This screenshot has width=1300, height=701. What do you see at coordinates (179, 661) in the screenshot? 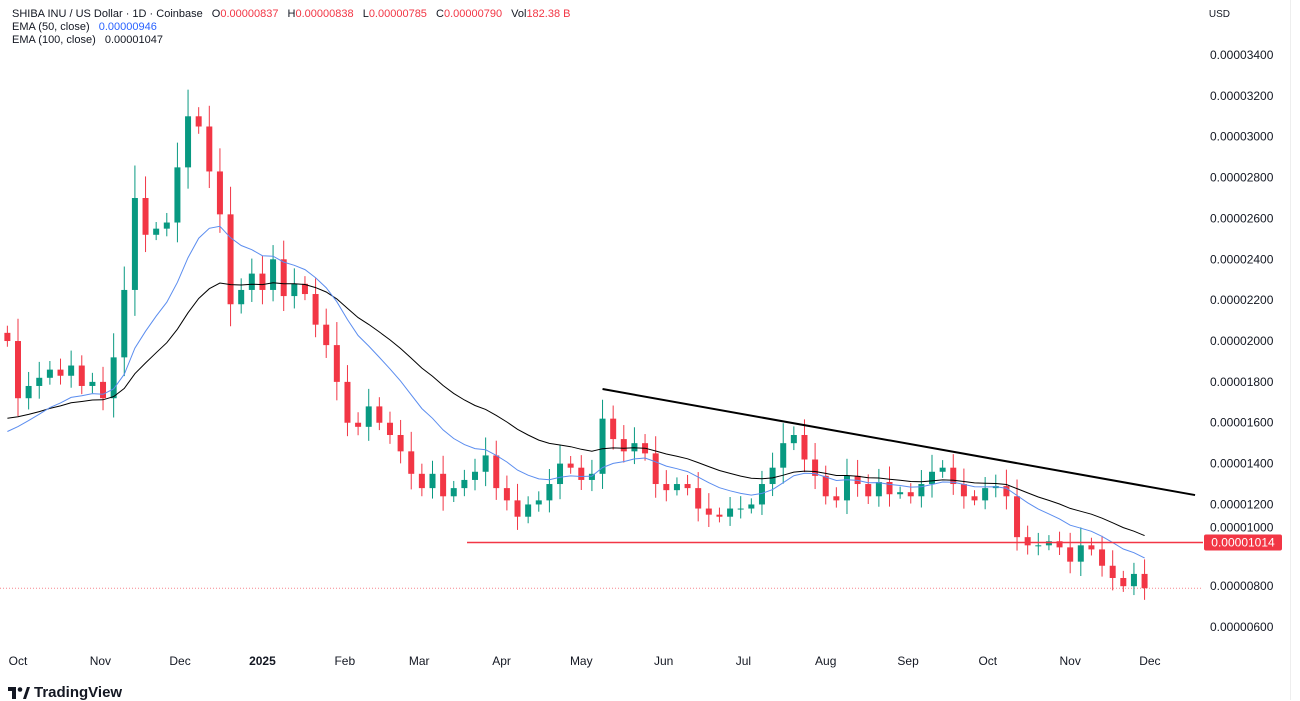
I see `x-tick-label: Dec` at bounding box center [179, 661].